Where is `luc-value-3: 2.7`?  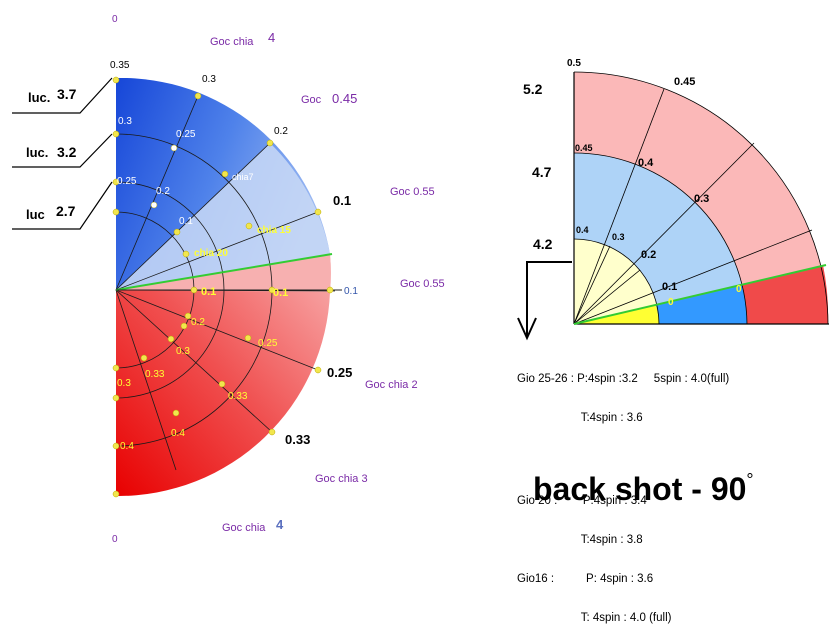 luc-value-3: 2.7 is located at coordinates (66, 211).